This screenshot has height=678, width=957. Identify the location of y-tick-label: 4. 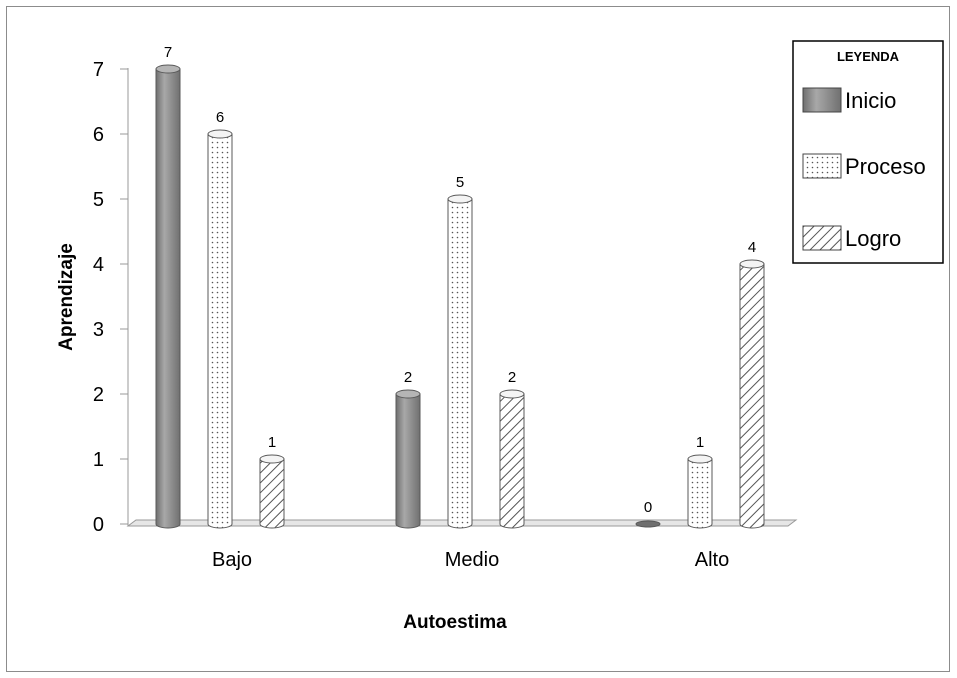
(98, 265).